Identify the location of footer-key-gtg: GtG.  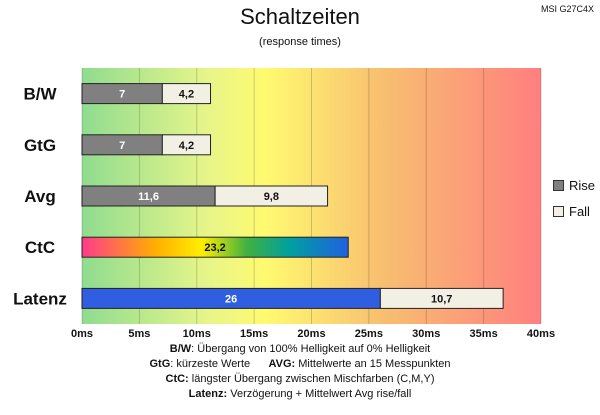
(160, 364).